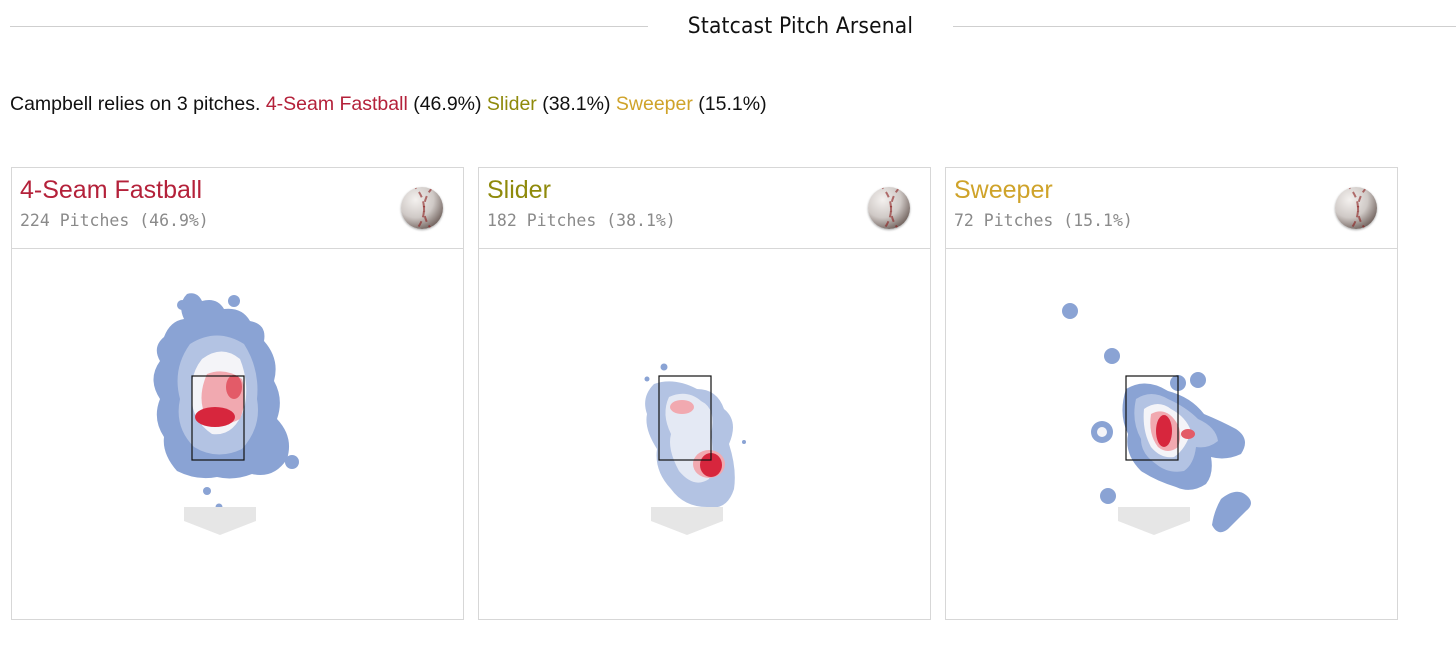 Image resolution: width=1456 pixels, height=663 pixels. What do you see at coordinates (519, 190) in the screenshot?
I see `pitch-name: Slider` at bounding box center [519, 190].